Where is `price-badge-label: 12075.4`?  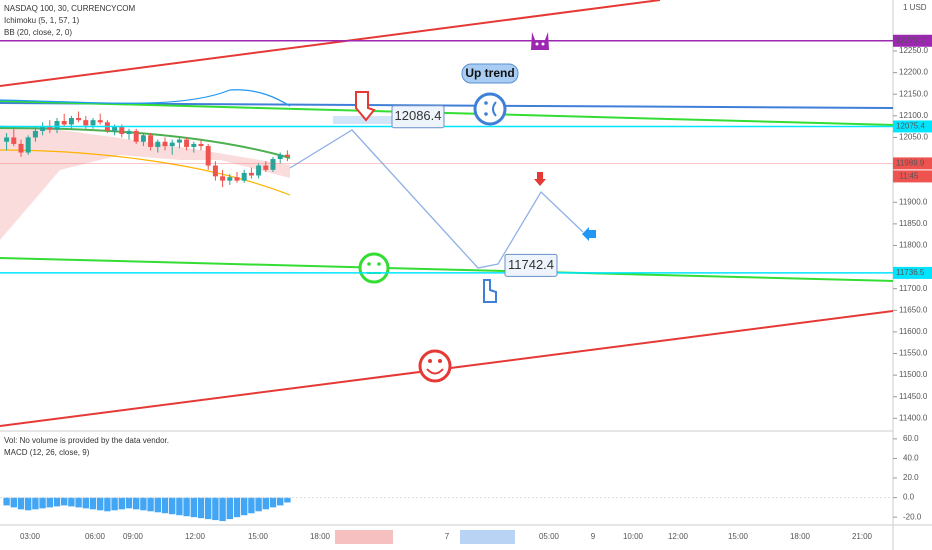
price-badge-label: 12075.4 is located at coordinates (910, 126).